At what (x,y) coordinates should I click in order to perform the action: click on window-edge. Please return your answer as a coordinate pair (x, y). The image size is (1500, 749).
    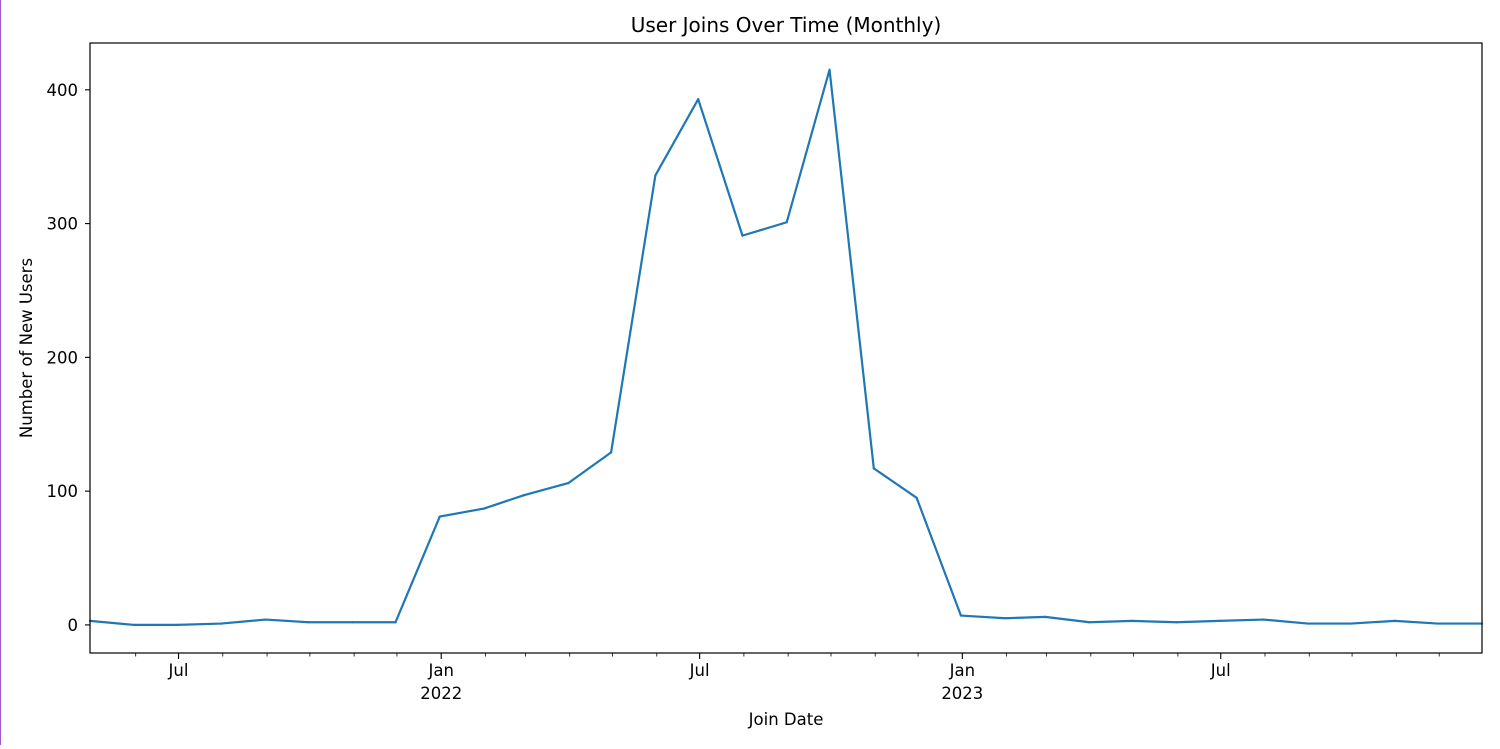
    Looking at the image, I should click on (0, 372).